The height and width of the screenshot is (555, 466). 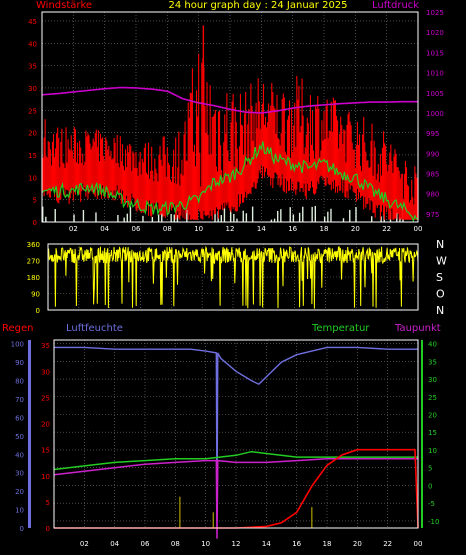 I want to click on x-tick-label: 14, so click(x=261, y=229).